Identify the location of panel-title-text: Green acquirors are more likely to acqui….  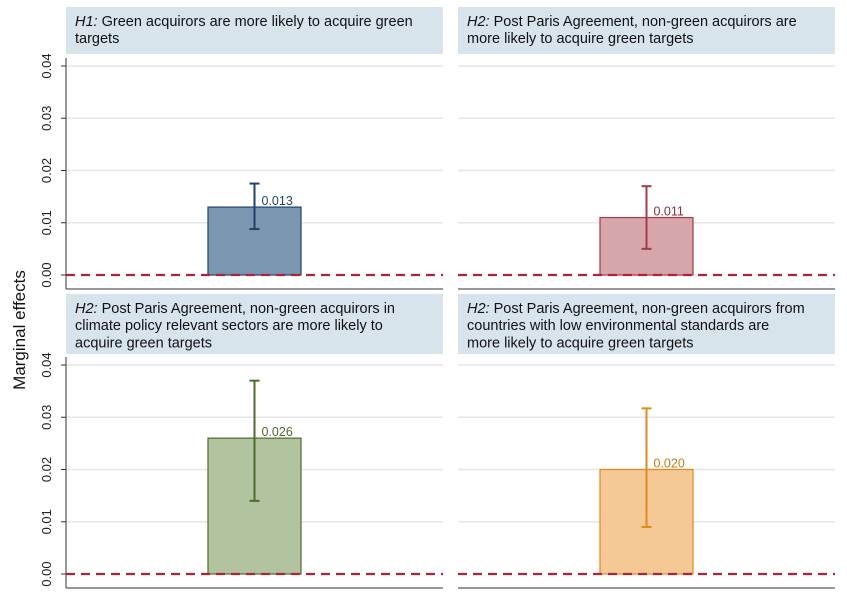
(255, 22).